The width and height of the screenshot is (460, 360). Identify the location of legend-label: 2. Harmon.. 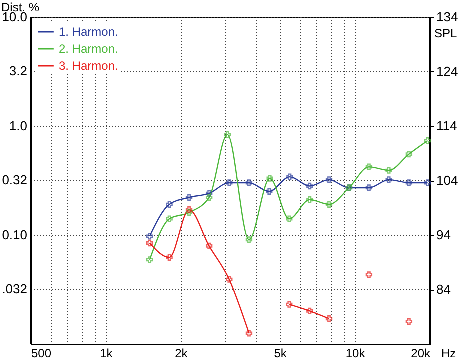
(88, 49).